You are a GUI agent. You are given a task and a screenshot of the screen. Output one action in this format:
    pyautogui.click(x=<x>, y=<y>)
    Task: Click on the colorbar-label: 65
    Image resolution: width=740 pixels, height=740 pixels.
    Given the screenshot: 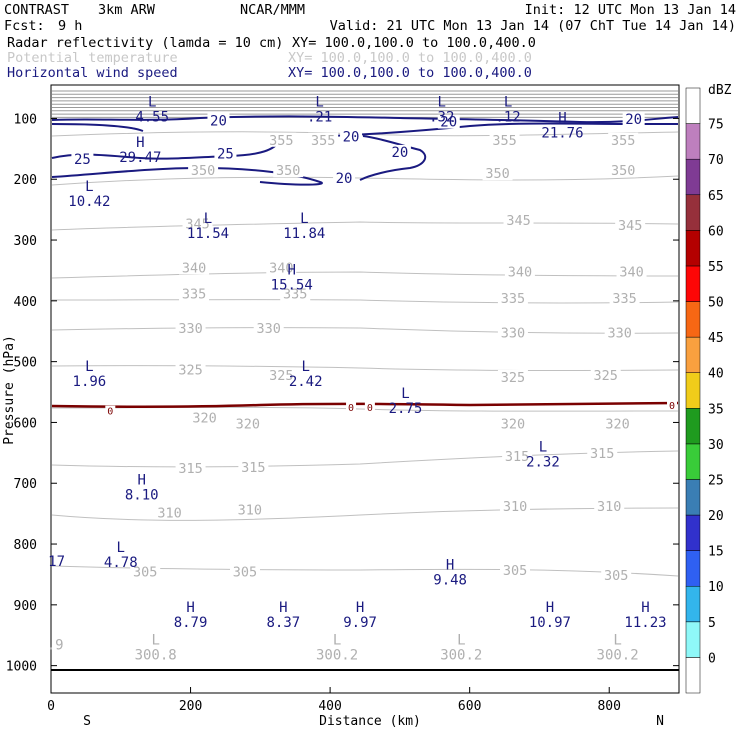 What is the action you would take?
    pyautogui.click(x=716, y=196)
    